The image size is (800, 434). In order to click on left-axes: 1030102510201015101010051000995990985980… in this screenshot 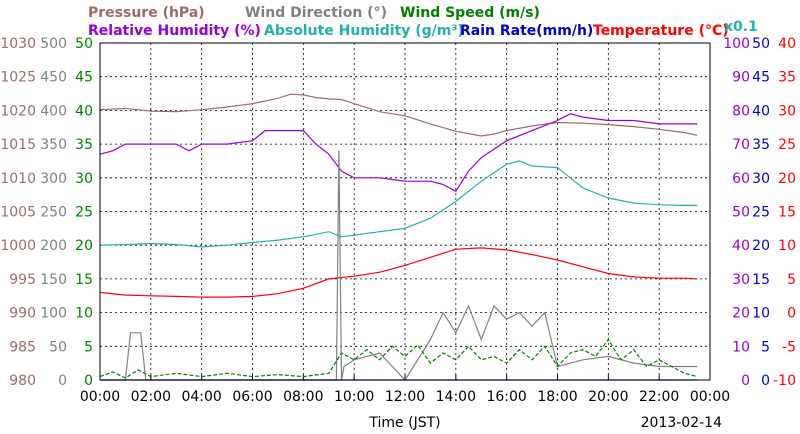, I will do `click(46, 212)`.